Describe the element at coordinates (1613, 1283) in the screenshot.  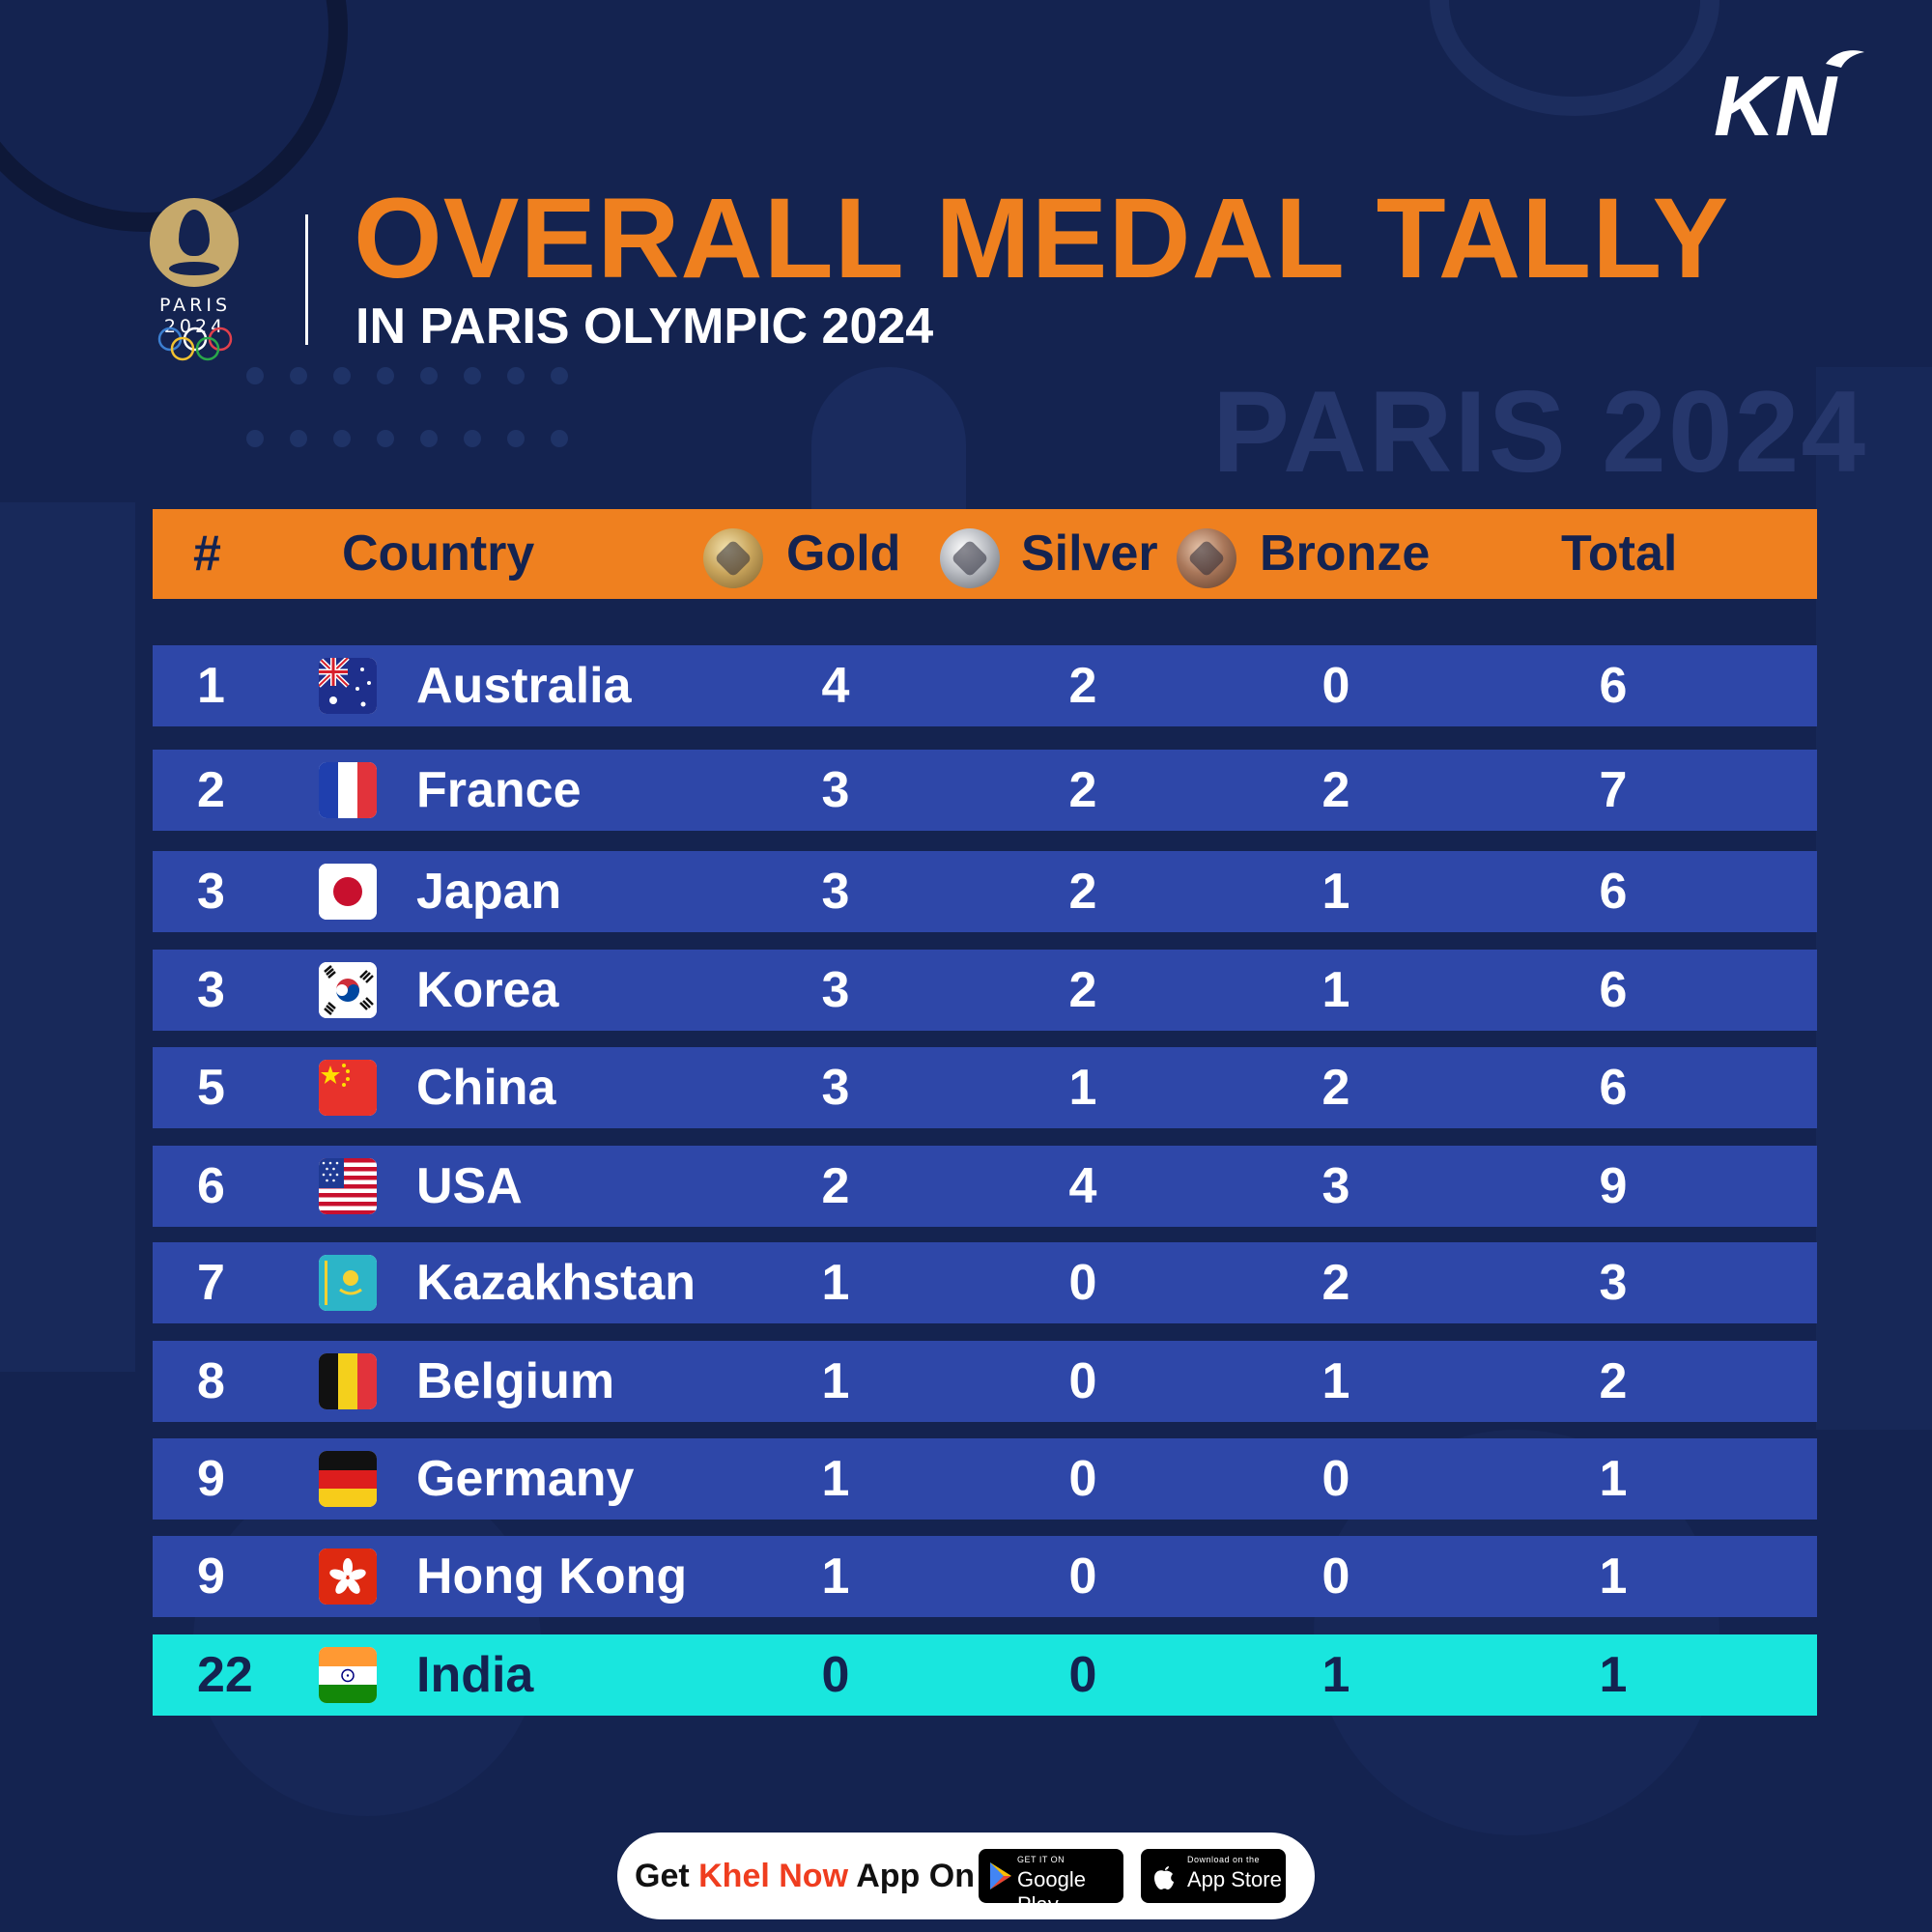
I see `total-count: 3` at that location.